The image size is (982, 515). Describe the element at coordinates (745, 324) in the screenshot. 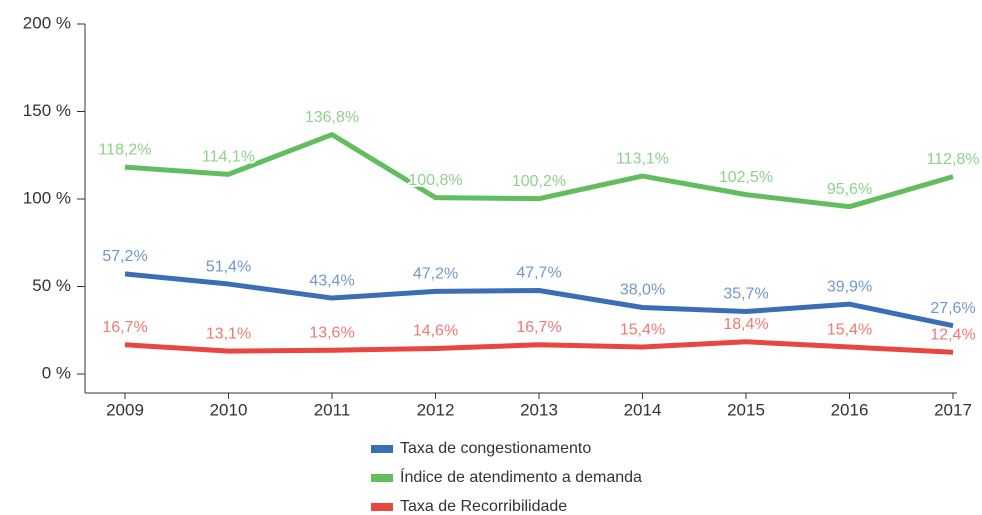

I see `data-label: 18,4%` at that location.